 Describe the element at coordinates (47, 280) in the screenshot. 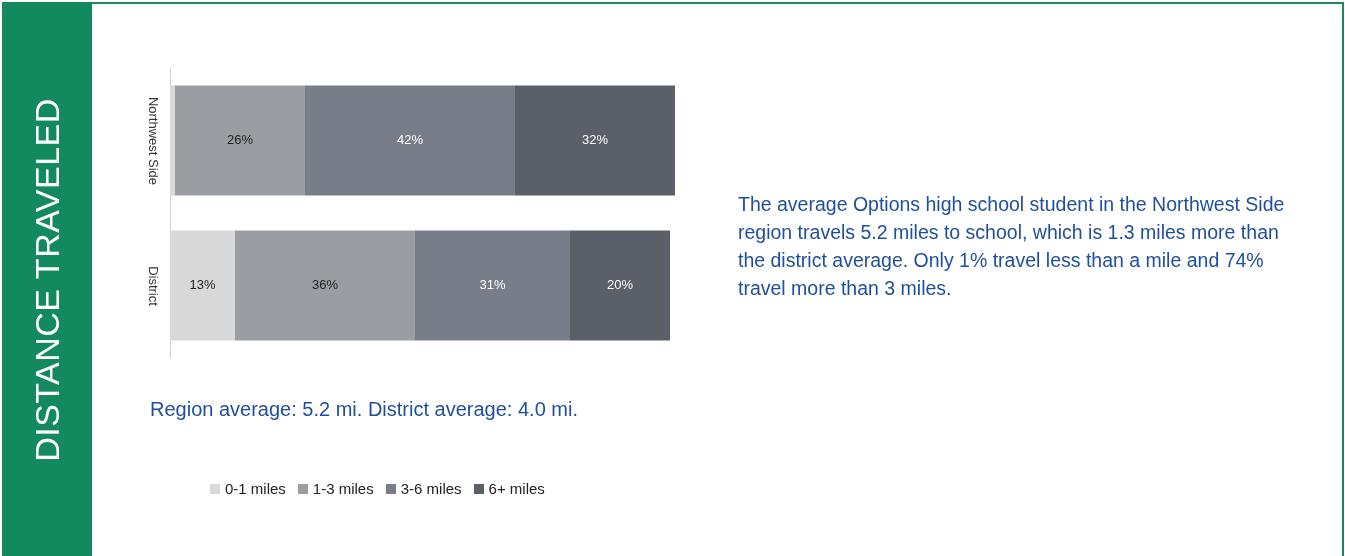

I see `text: DISTANCE TRAVELED` at that location.